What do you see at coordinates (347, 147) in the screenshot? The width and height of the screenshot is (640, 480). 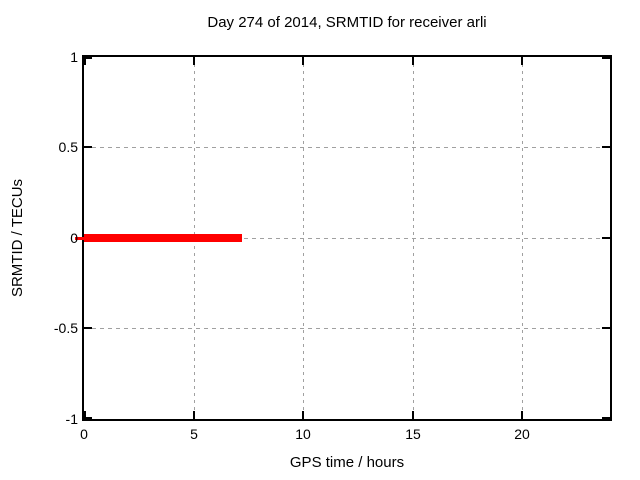 I see `gridline-y-0.5` at bounding box center [347, 147].